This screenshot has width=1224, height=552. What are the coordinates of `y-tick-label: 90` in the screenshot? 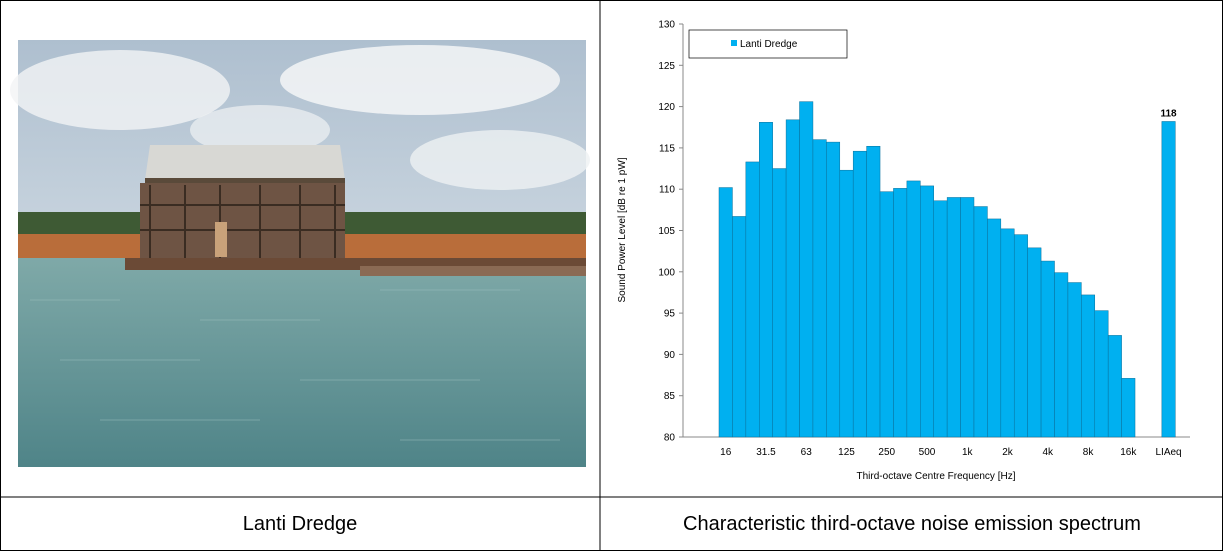 It's located at (670, 355).